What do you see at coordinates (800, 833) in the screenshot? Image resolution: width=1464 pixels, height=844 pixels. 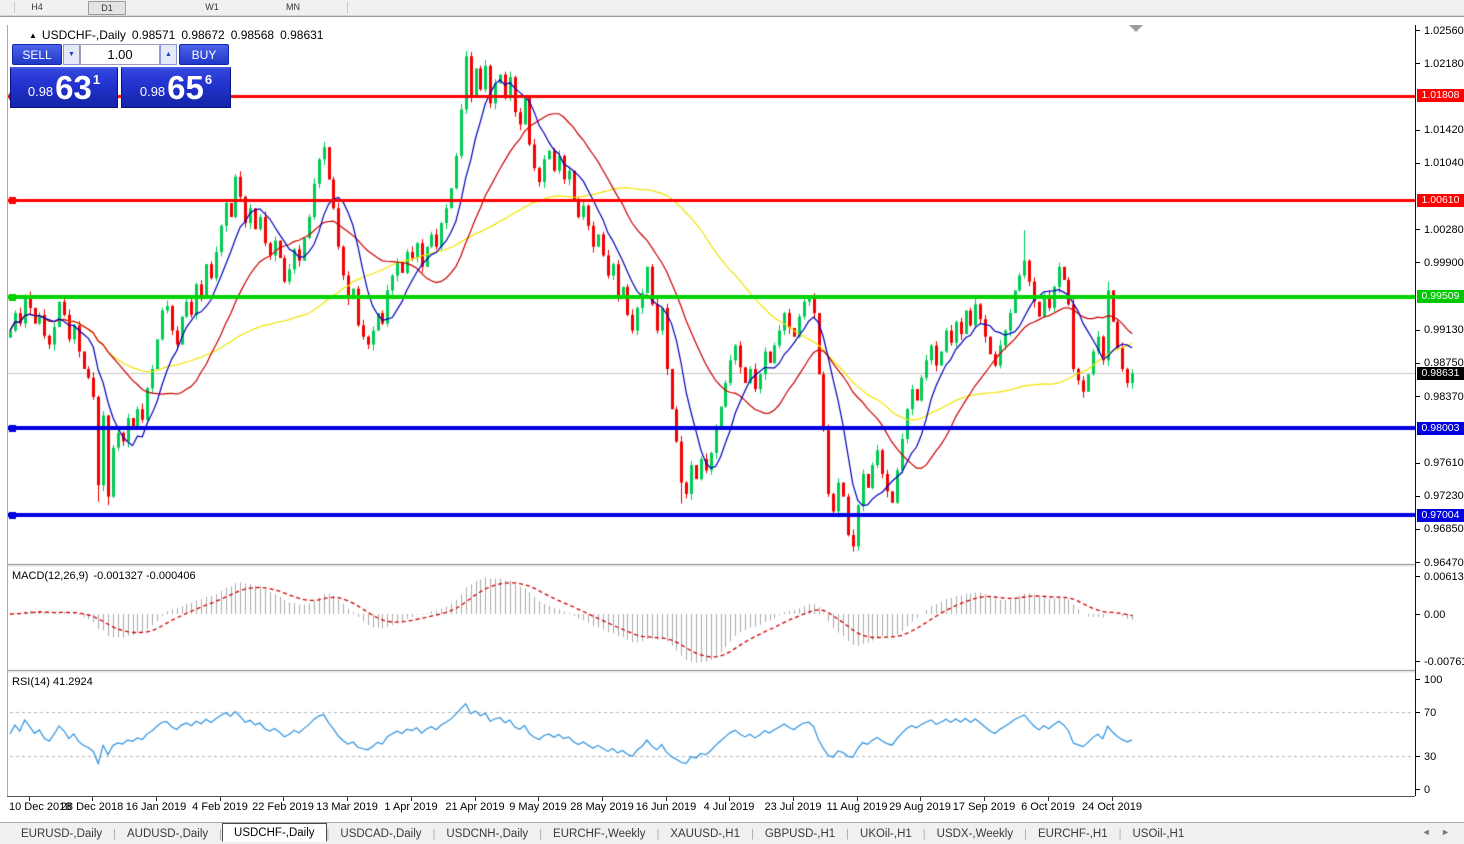 I see `chart-tab: GBPUSD-,H1` at bounding box center [800, 833].